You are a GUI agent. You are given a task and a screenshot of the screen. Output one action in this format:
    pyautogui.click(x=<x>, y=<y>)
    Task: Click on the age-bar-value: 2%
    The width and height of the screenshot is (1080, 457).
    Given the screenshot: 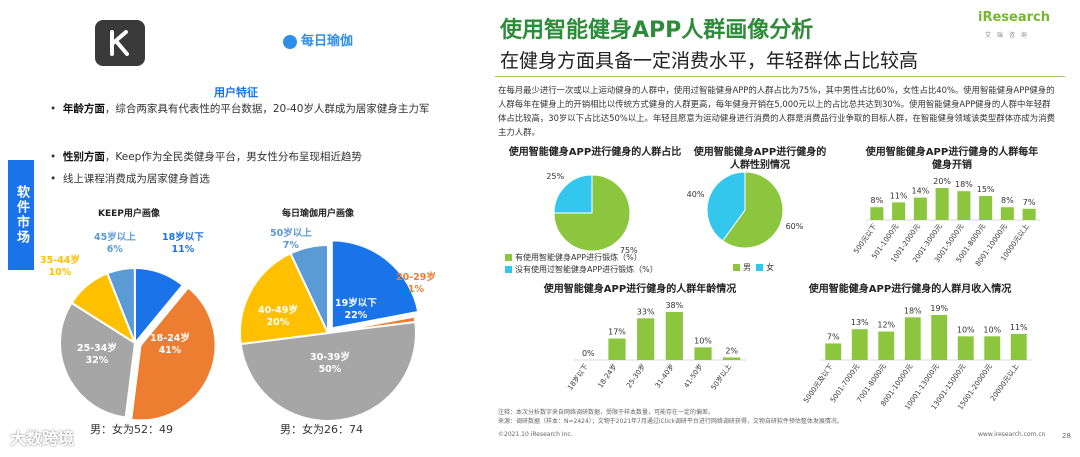 What is the action you would take?
    pyautogui.click(x=731, y=350)
    